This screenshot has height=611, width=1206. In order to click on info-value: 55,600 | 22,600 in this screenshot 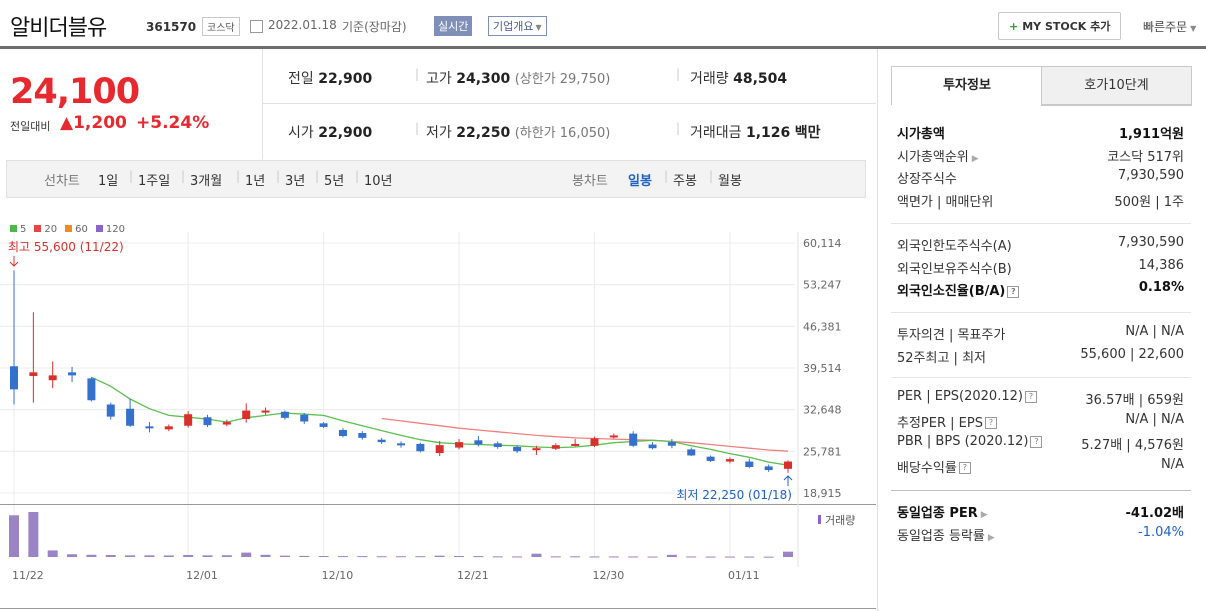, I will do `click(1132, 354)`.